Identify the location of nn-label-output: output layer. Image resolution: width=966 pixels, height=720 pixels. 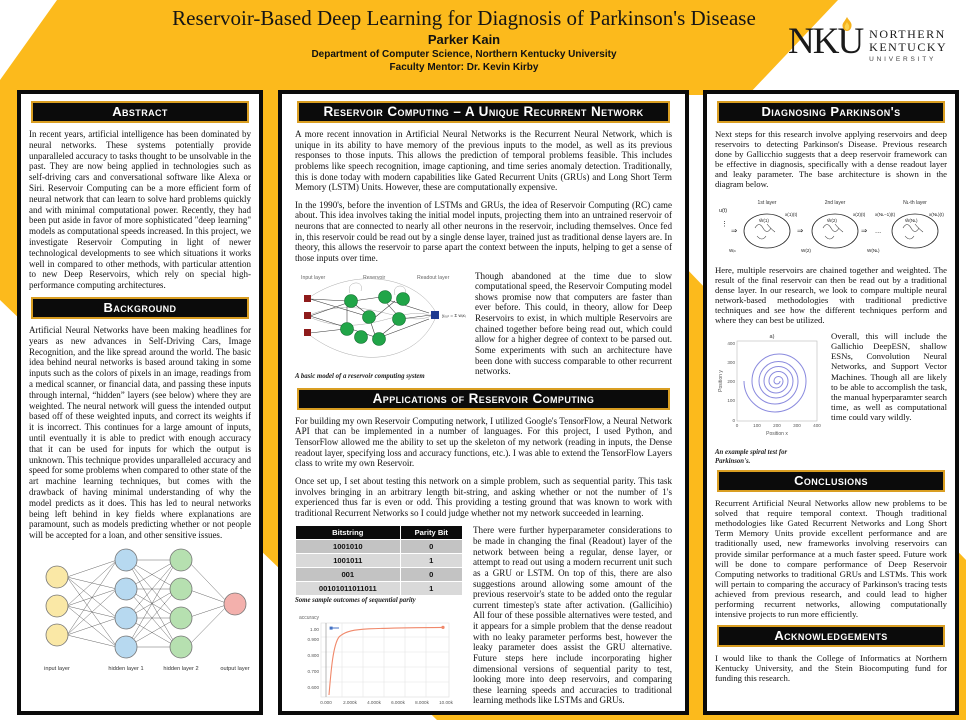
(234, 669).